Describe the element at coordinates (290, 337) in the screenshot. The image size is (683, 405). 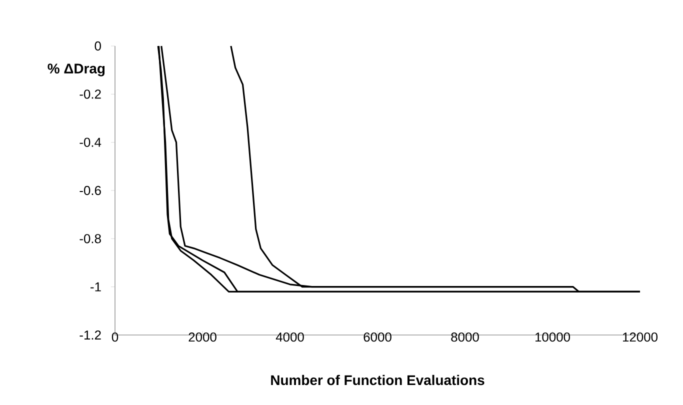
I see `x-tick-label: 4000` at that location.